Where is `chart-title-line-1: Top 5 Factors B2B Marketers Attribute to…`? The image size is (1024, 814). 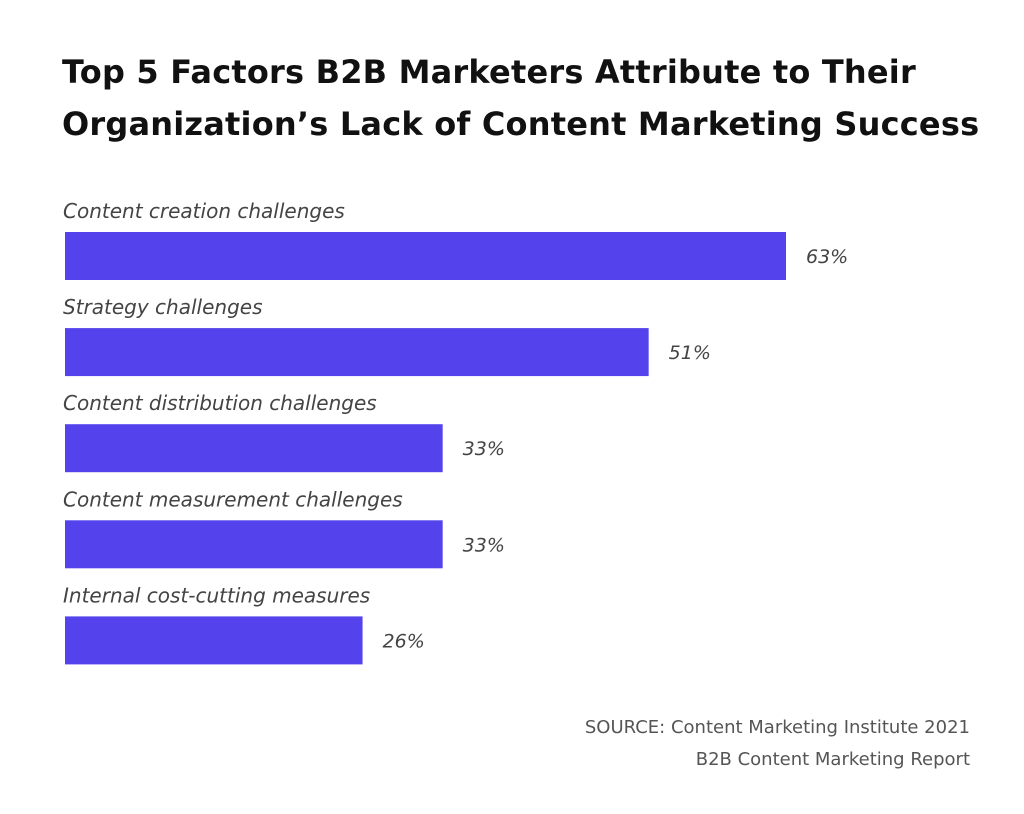
chart-title-line-1: Top 5 Factors B2B Marketers Attribute to… is located at coordinates (489, 72).